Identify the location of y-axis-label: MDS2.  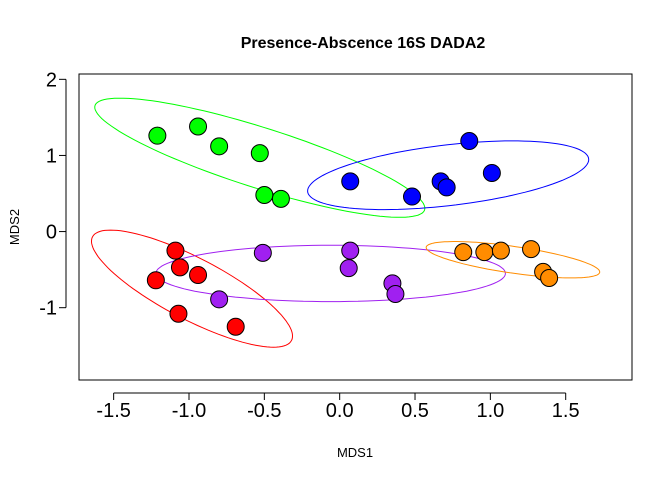
(14, 227).